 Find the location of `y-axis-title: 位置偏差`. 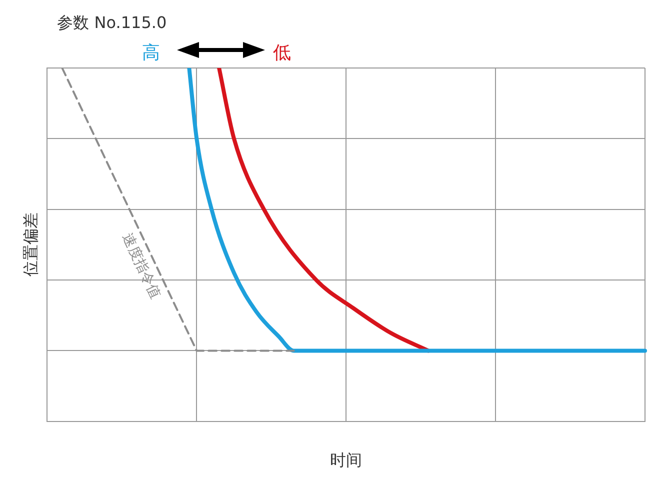

y-axis-title: 位置偏差 is located at coordinates (30, 244).